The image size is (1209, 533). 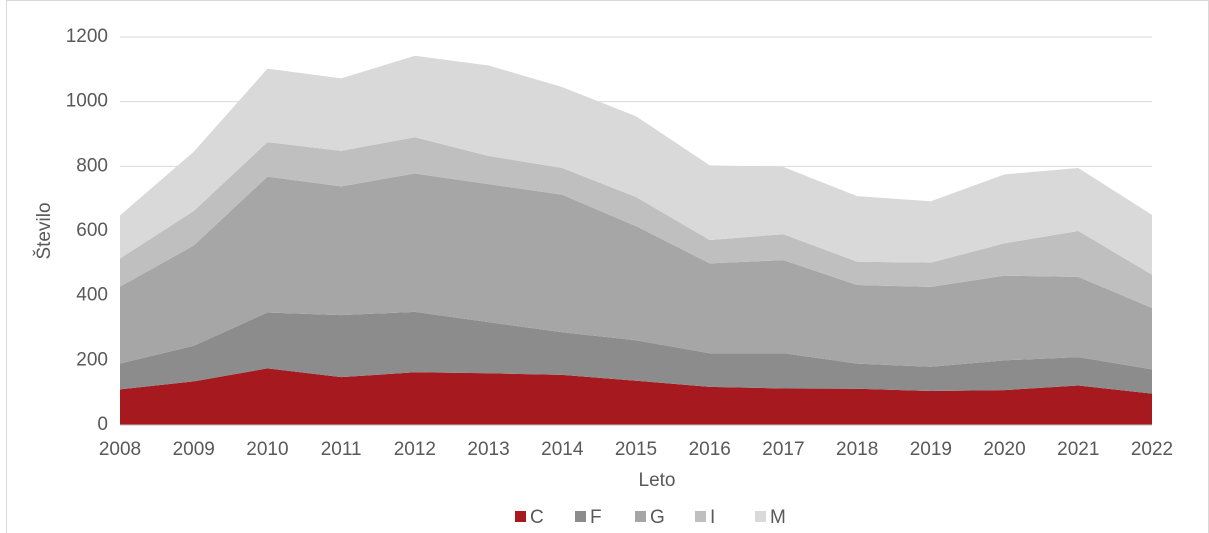 I want to click on legend-label: G, so click(x=657, y=517).